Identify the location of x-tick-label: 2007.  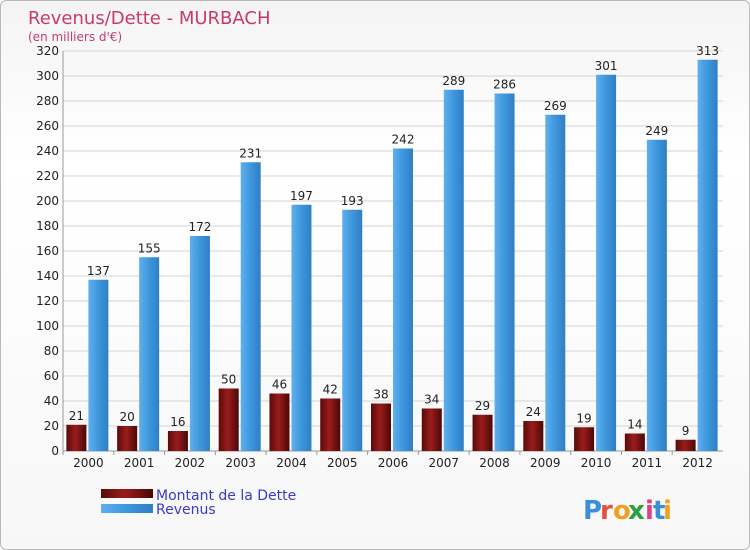
(443, 463).